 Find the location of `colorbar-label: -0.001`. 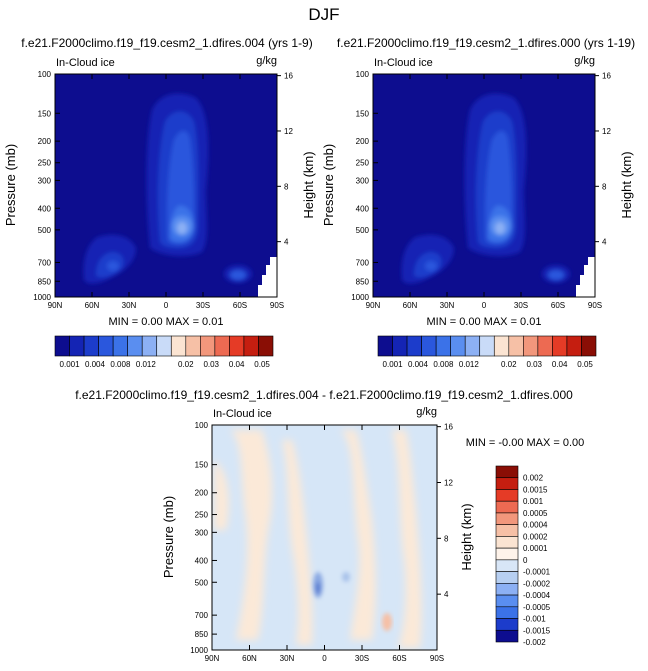

colorbar-label: -0.001 is located at coordinates (534, 619).